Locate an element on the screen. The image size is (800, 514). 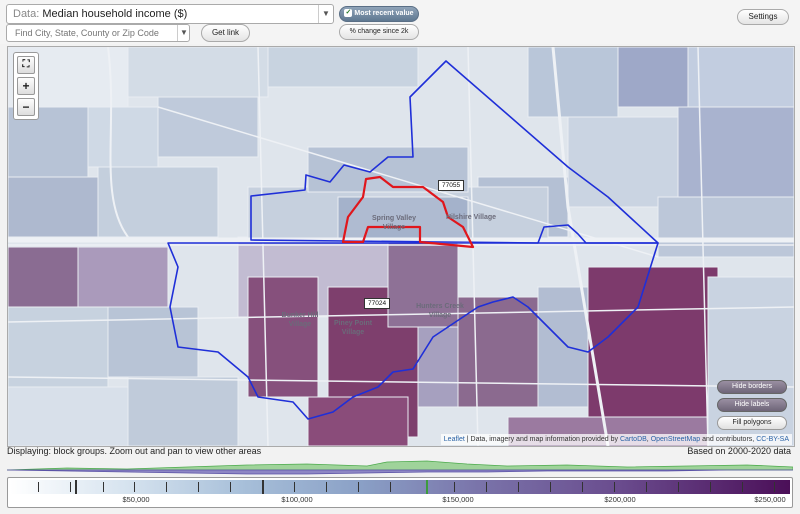
data-select-value: Median household income ($) is located at coordinates (115, 14).